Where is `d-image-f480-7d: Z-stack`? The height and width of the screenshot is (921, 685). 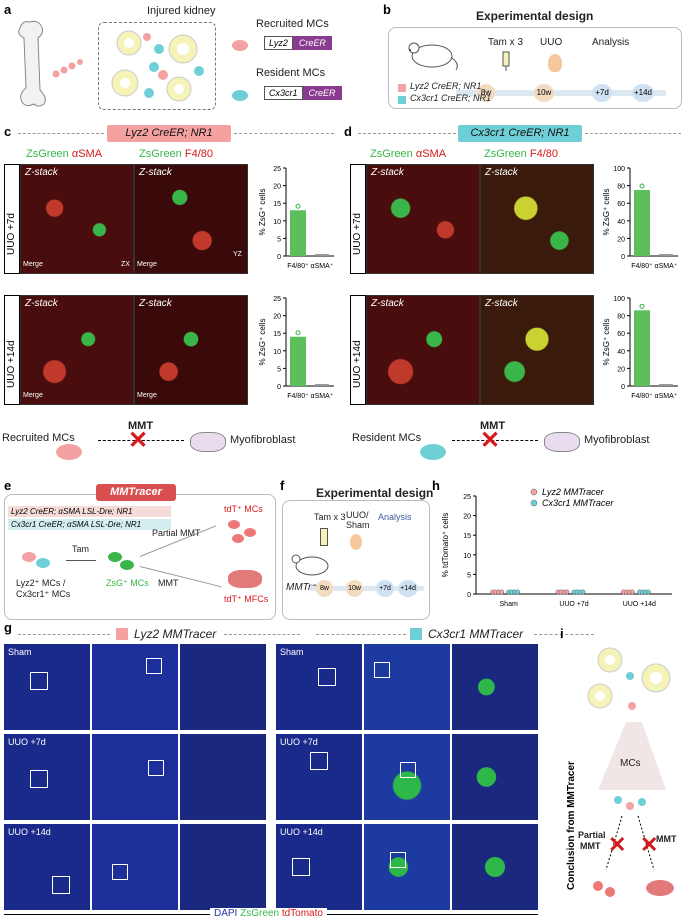 d-image-f480-7d: Z-stack is located at coordinates (537, 219).